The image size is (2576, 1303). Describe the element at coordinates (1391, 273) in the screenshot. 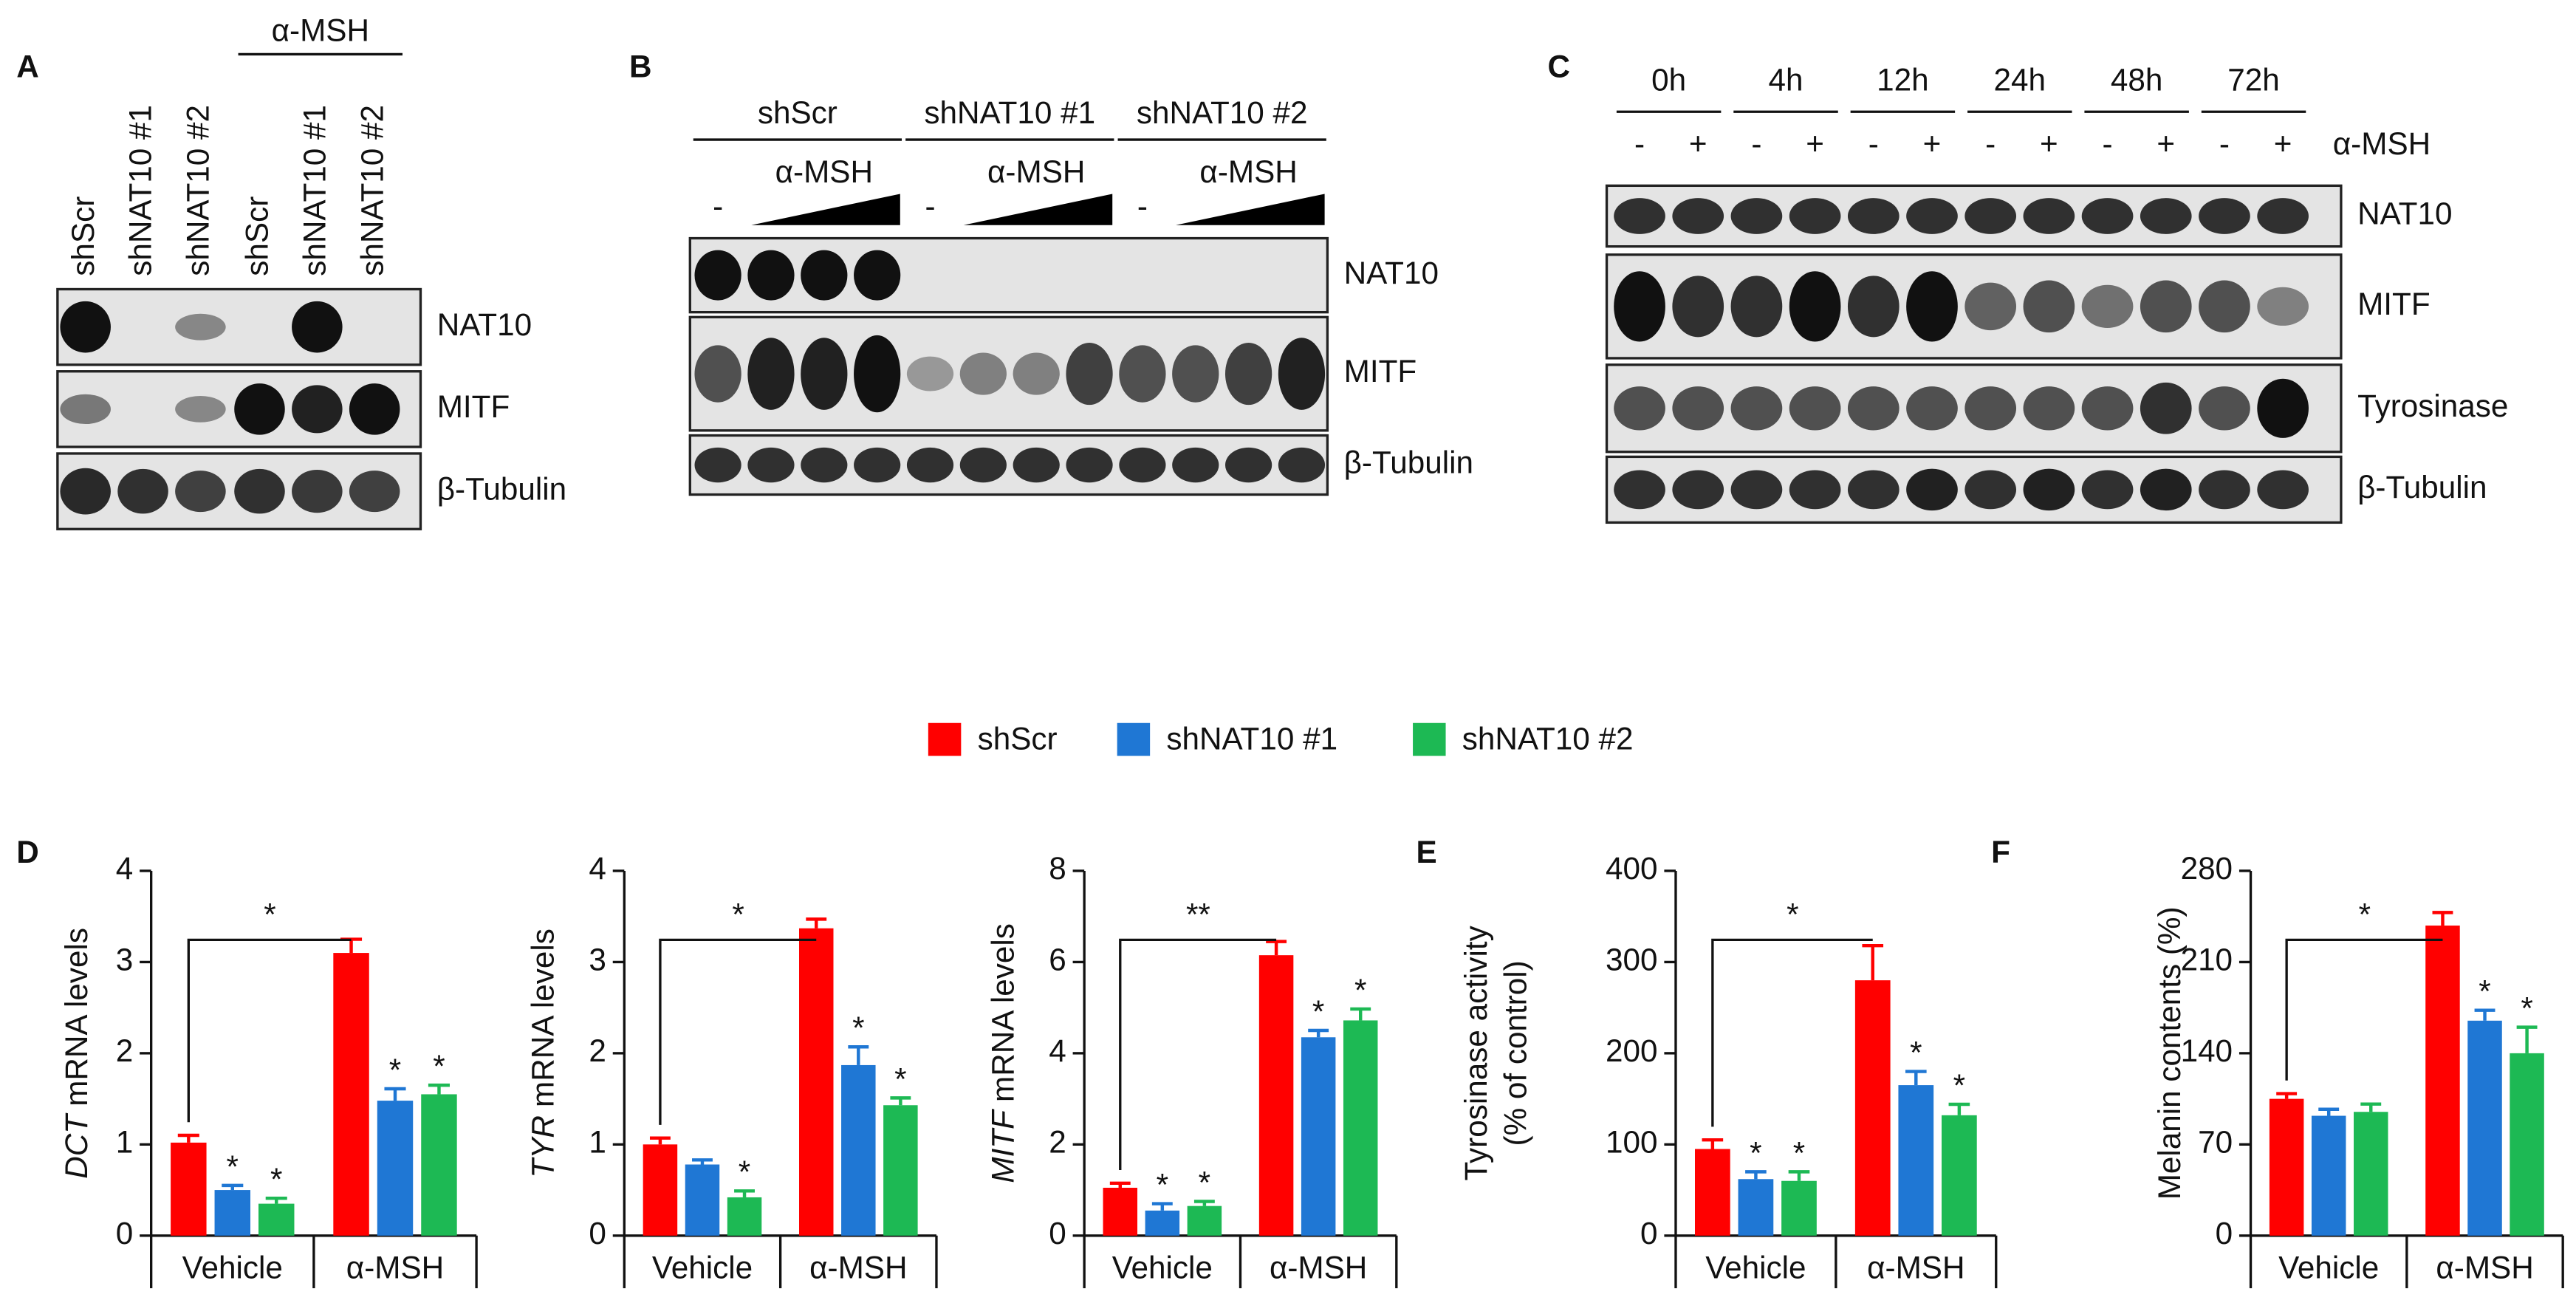

I see `row-label: NAT10` at that location.